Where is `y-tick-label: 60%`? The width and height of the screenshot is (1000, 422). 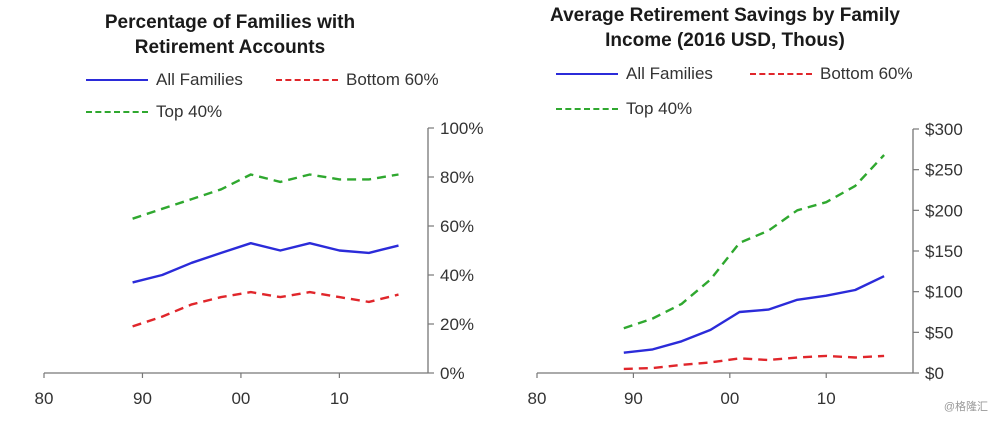 y-tick-label: 60% is located at coordinates (457, 226).